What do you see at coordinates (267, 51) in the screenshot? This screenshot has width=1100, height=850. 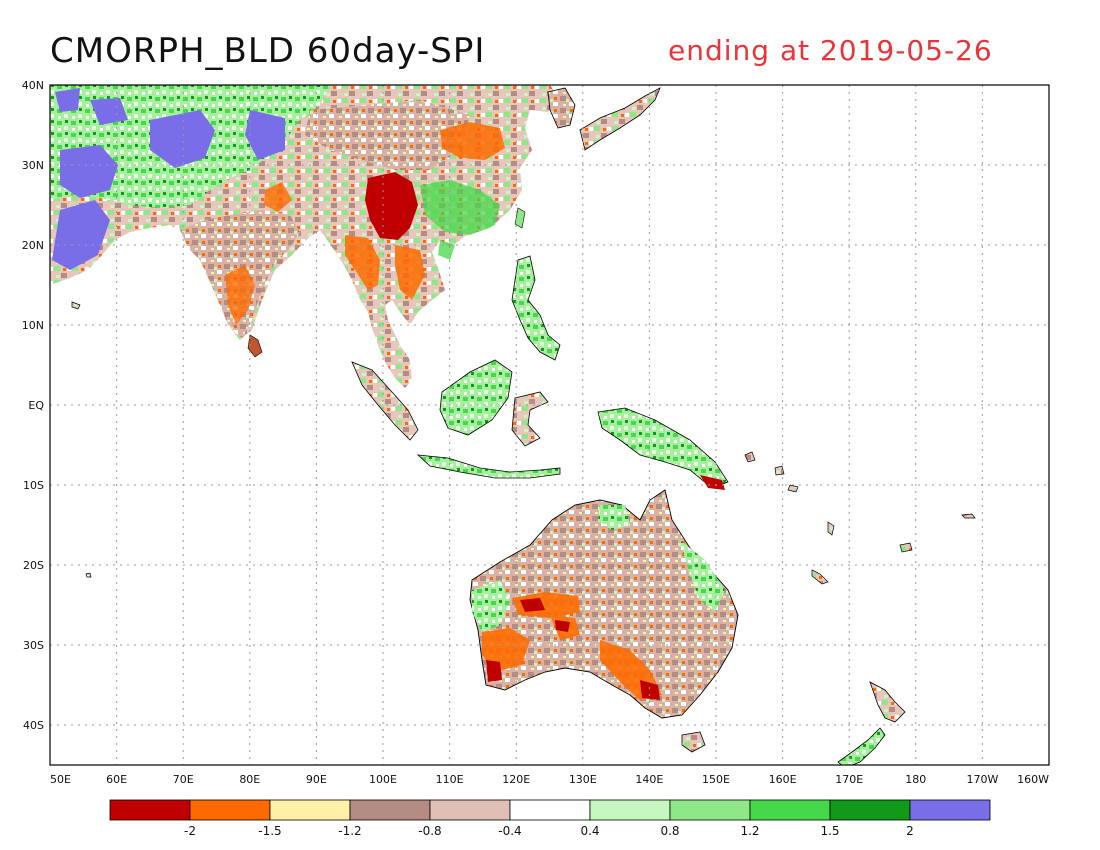 I see `map-title: CMORPH_BLD 60day-SPI` at bounding box center [267, 51].